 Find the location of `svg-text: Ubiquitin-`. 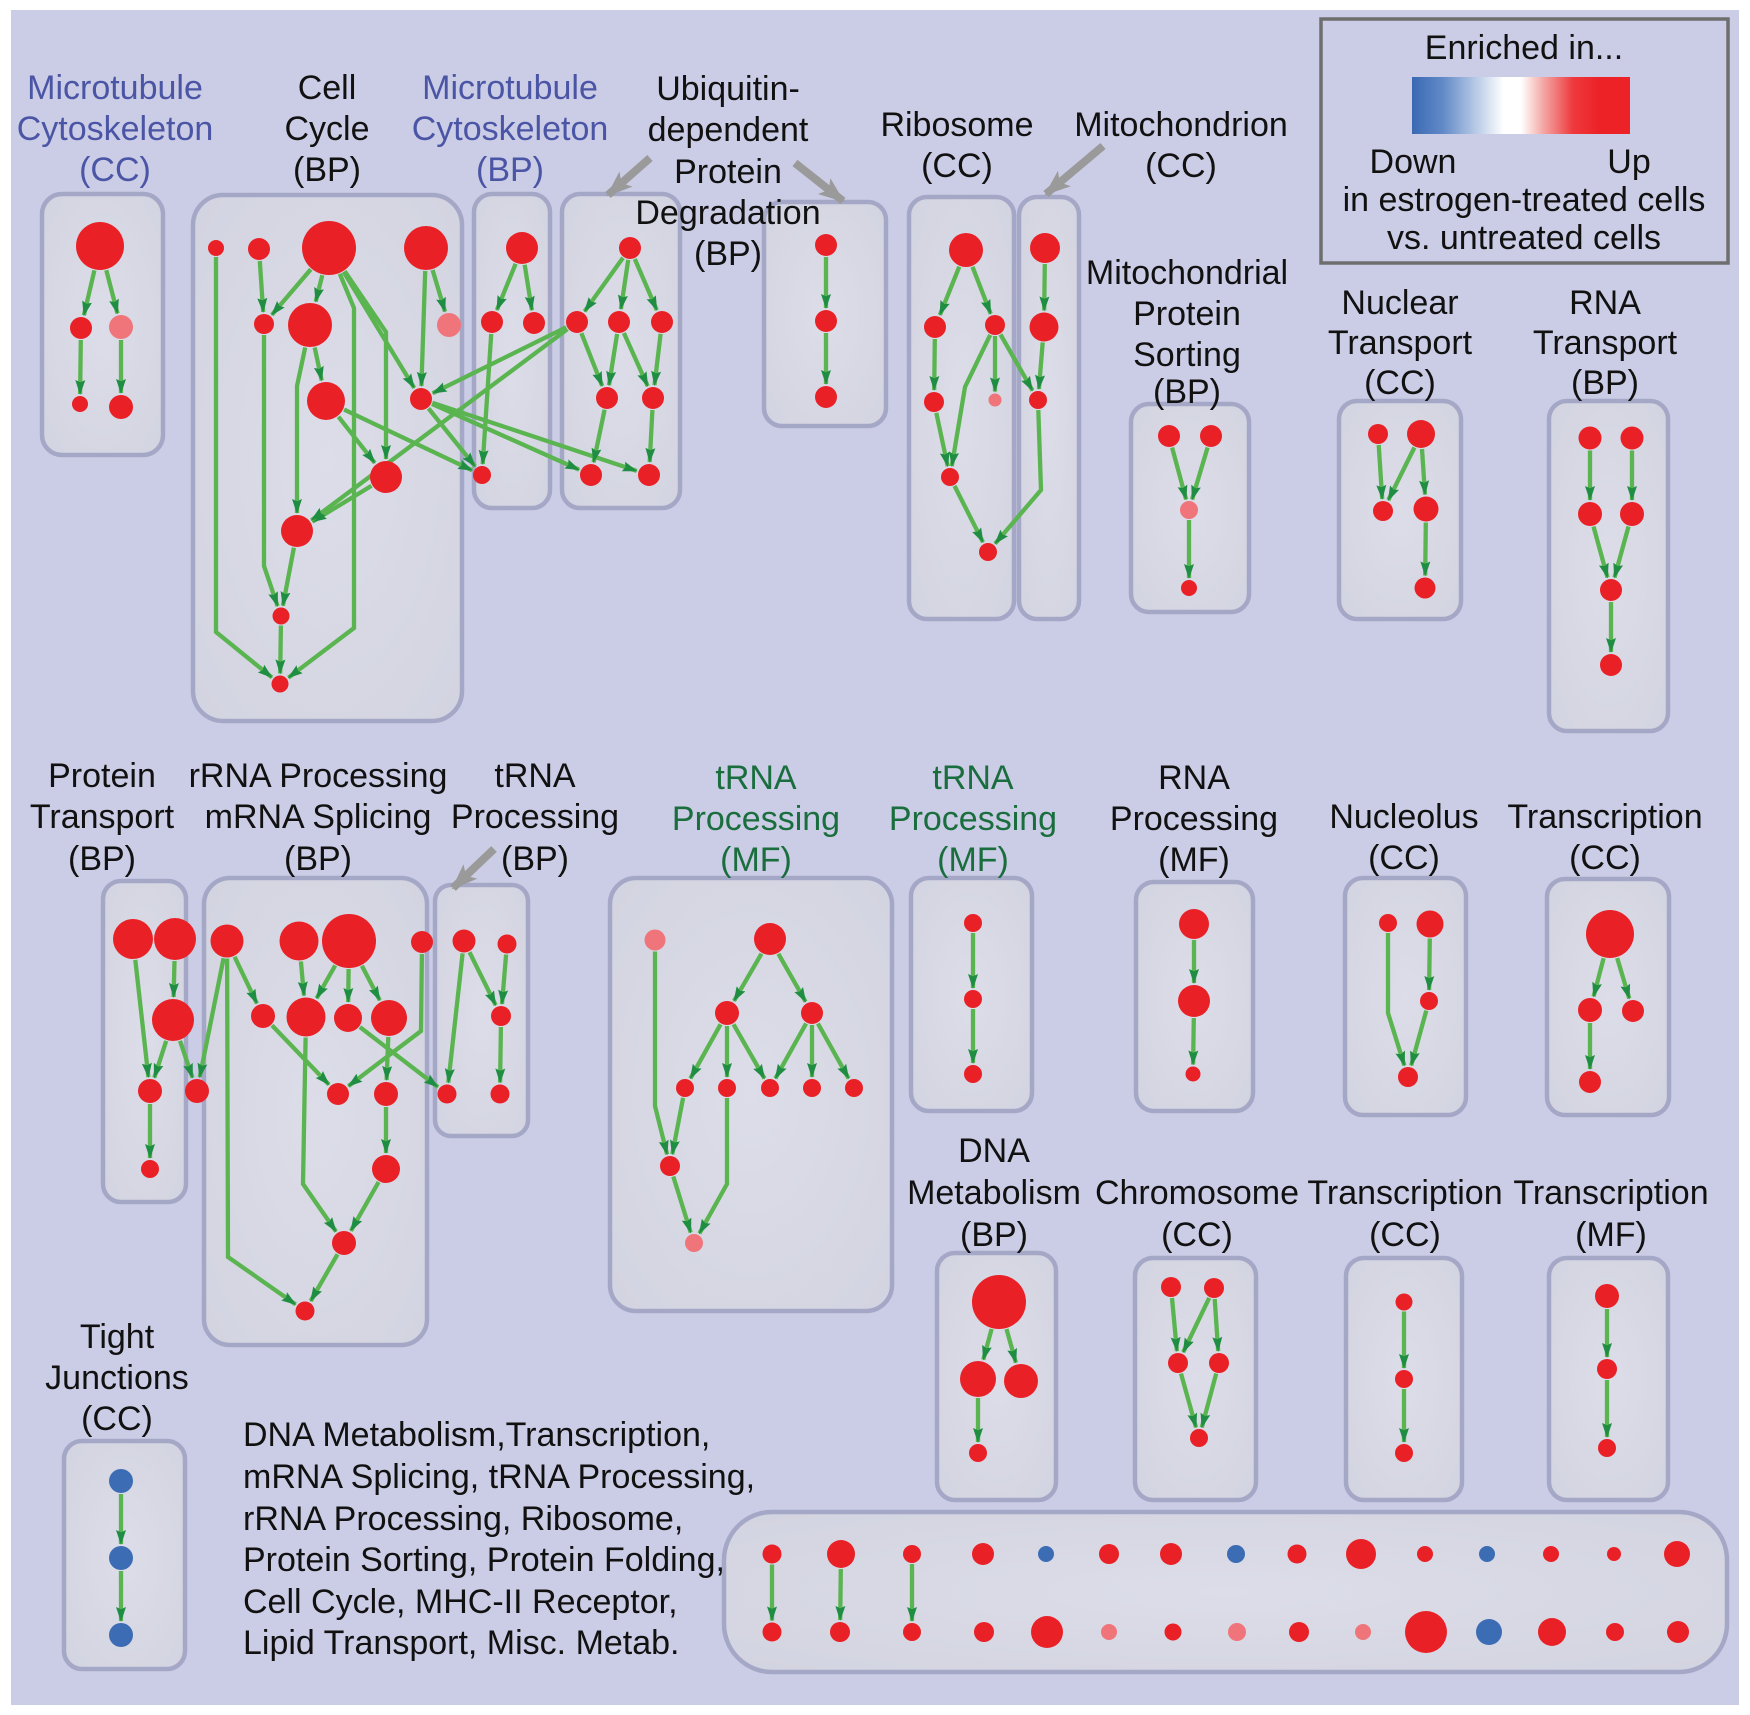

svg-text: Ubiquitin- is located at coordinates (728, 89).